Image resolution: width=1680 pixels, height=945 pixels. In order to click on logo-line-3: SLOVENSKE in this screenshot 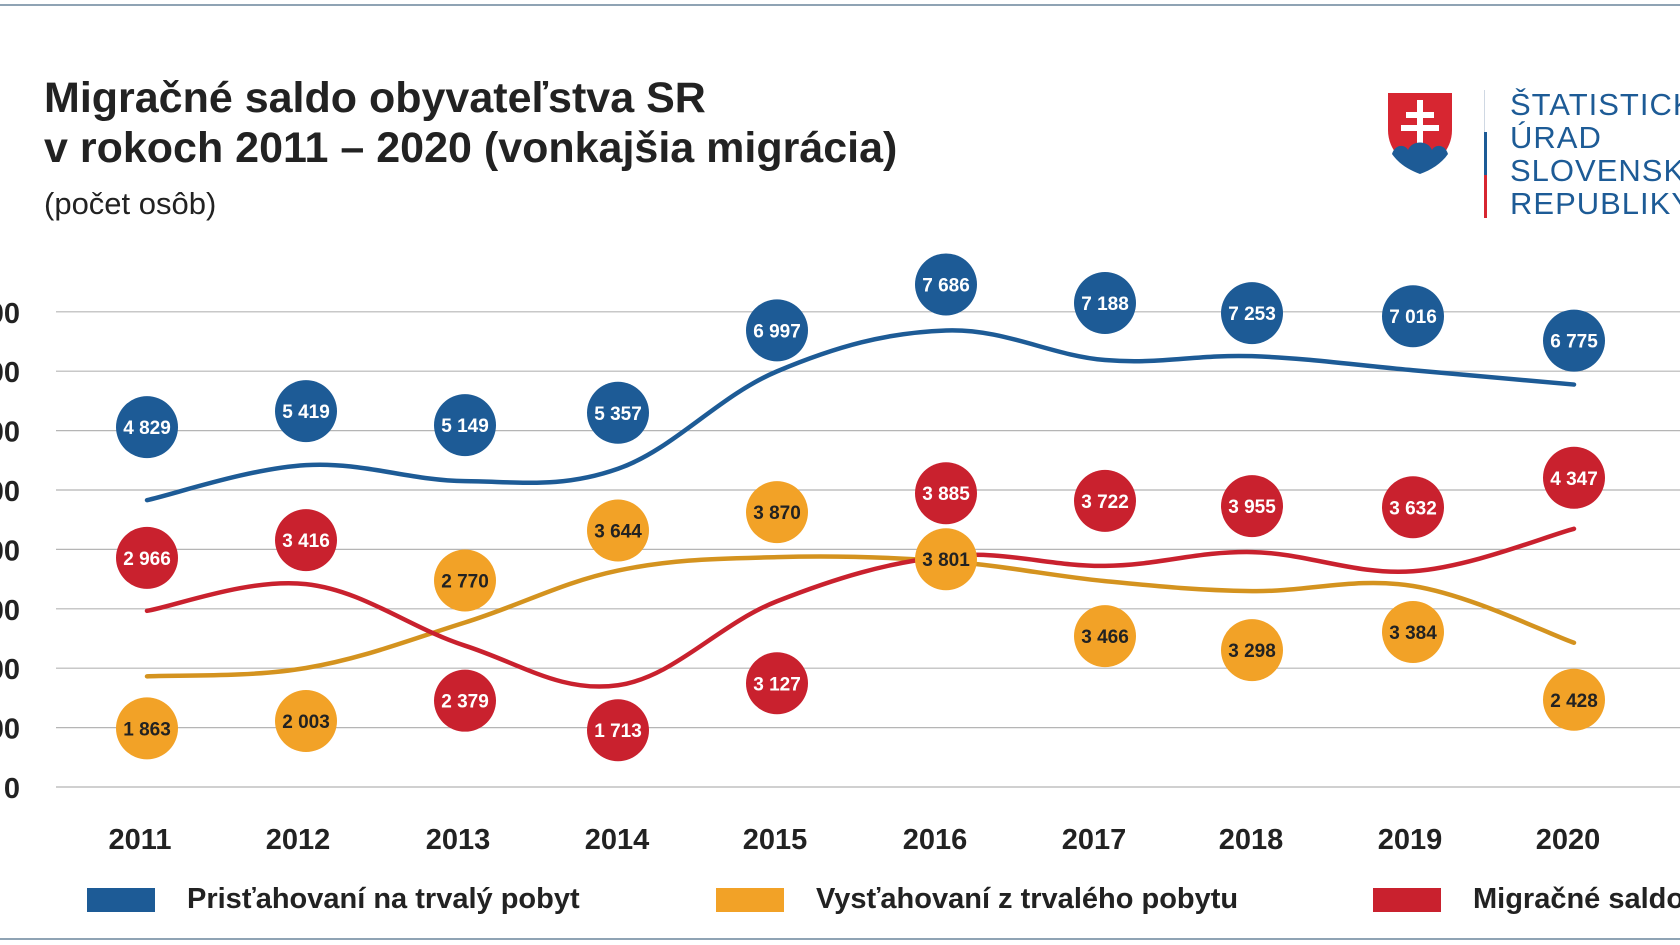, I will do `click(1595, 170)`.